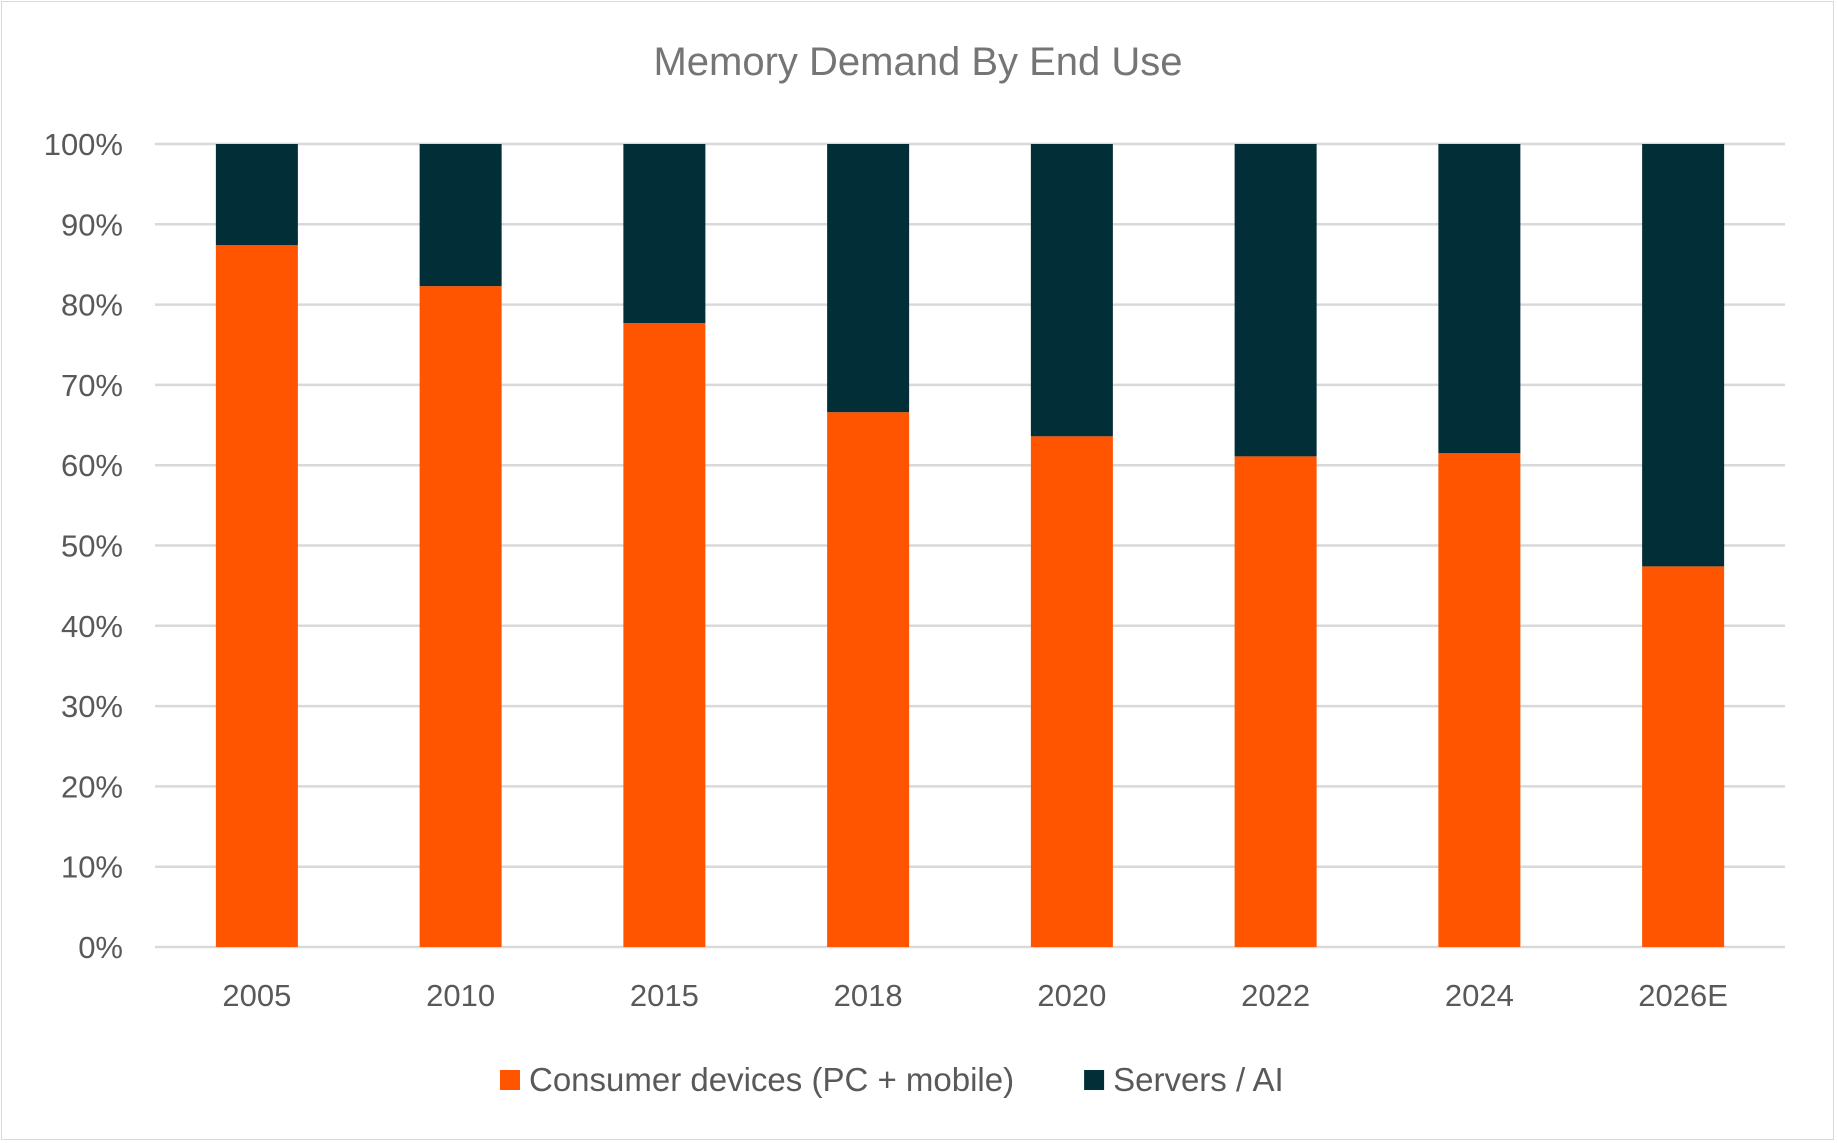  I want to click on bar-servers-2026E, so click(1683, 355).